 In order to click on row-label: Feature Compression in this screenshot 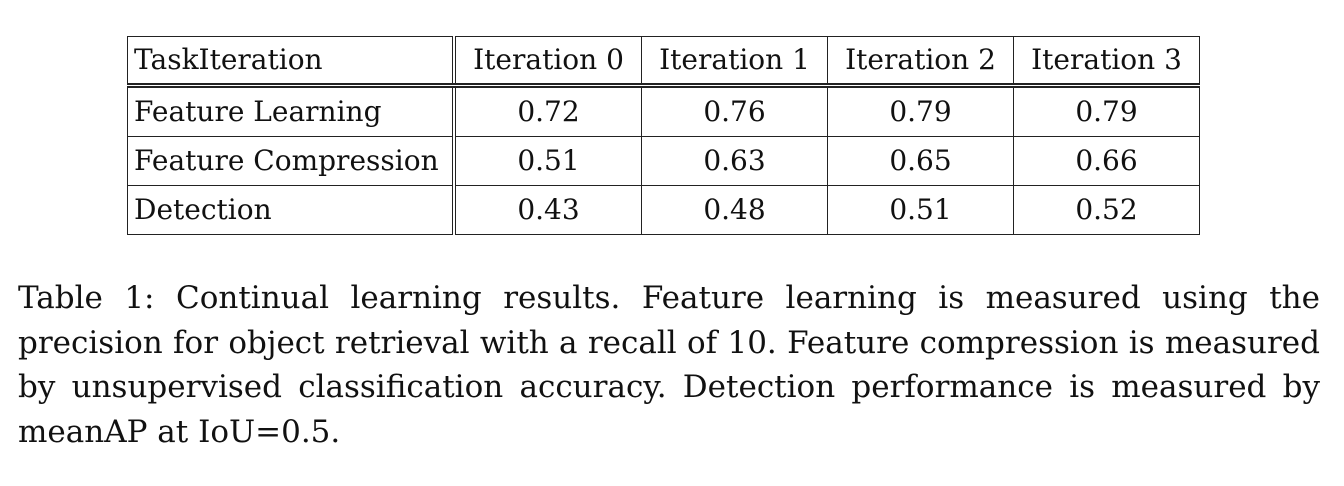, I will do `click(291, 161)`.